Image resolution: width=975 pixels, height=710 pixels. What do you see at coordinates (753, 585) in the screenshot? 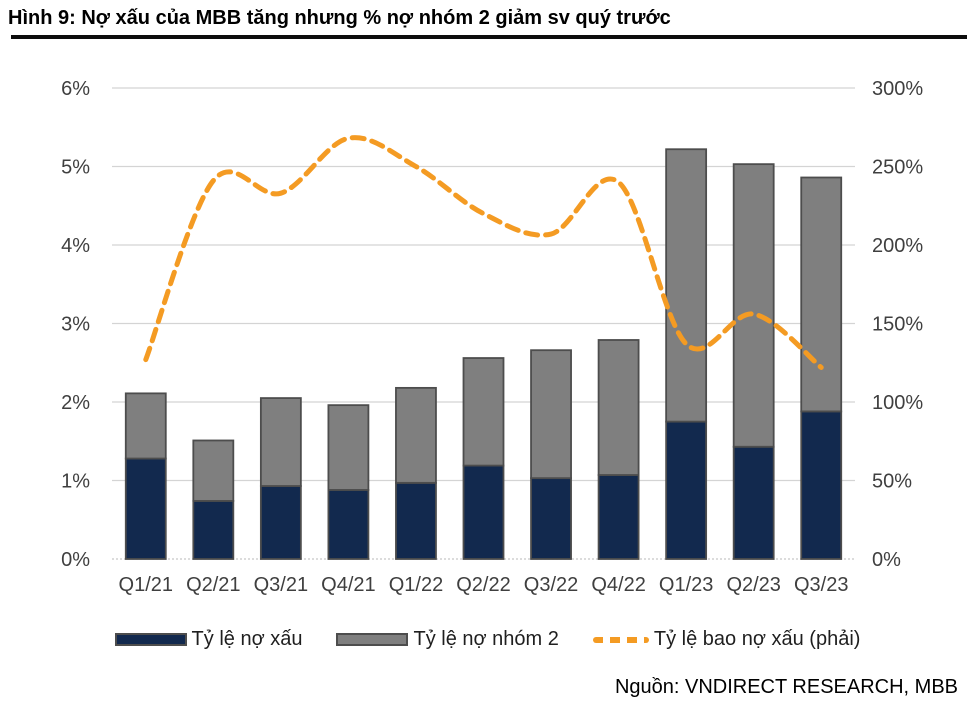
I see `x-axis-label: Q2/23` at bounding box center [753, 585].